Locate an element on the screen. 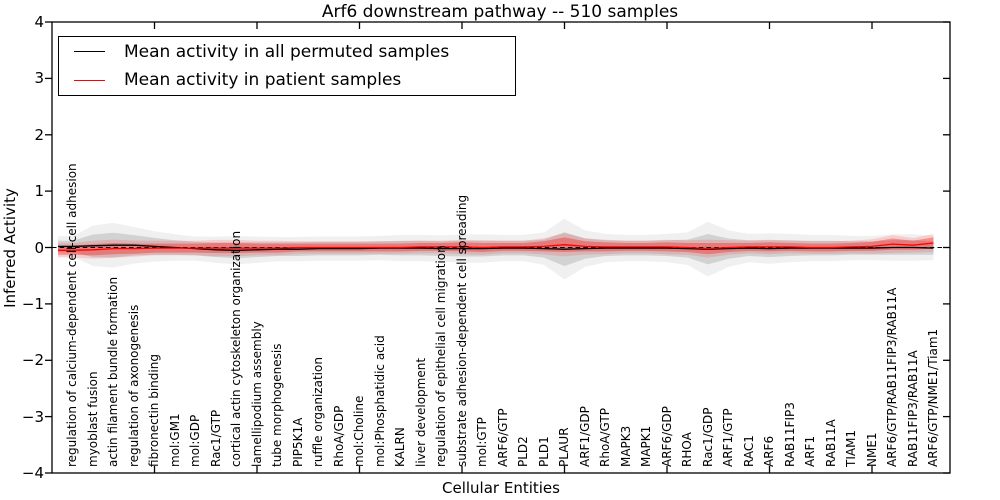 The image size is (1000, 500). x-tick-label: mol:Choline is located at coordinates (359, 431).